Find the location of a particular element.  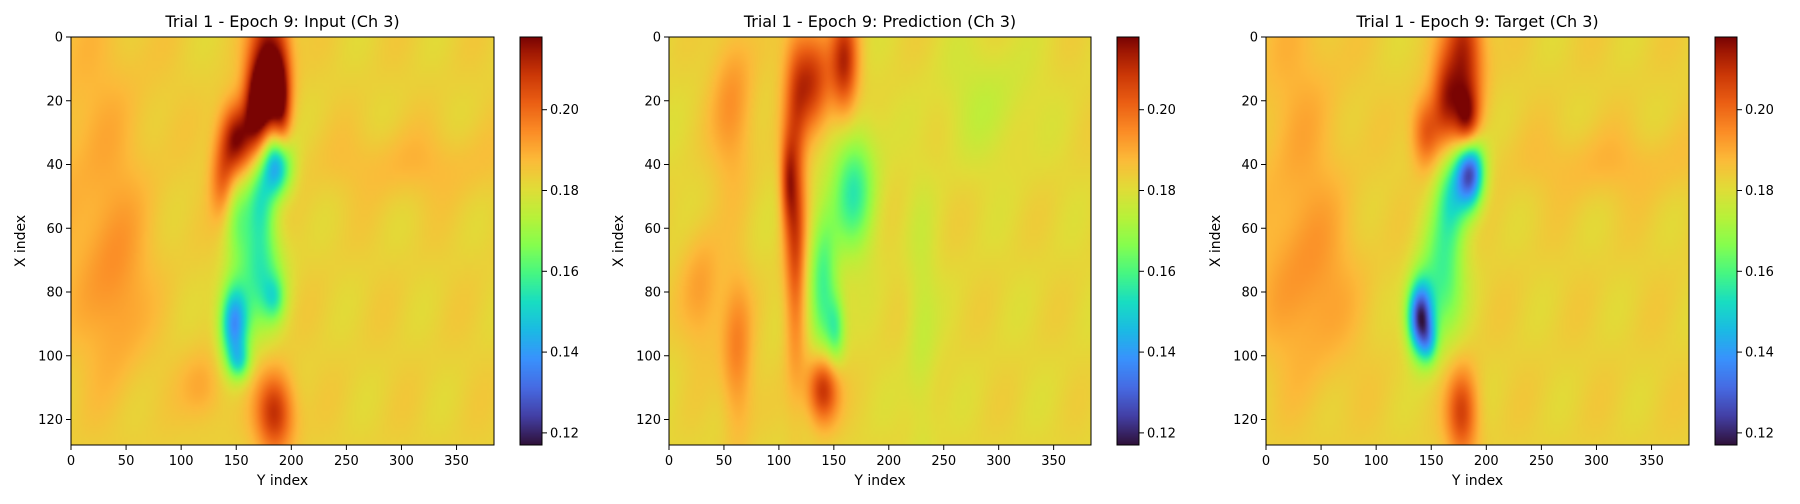

chart-title: Trial 1 - Epoch 9: Input (Ch 3) is located at coordinates (281, 21).